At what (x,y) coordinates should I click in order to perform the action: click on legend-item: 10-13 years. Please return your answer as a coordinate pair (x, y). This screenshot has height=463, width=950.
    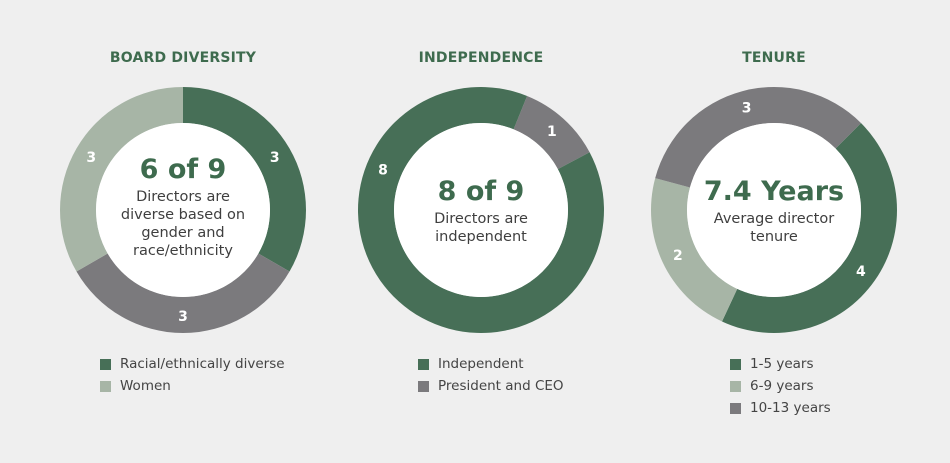
    Looking at the image, I should click on (780, 408).